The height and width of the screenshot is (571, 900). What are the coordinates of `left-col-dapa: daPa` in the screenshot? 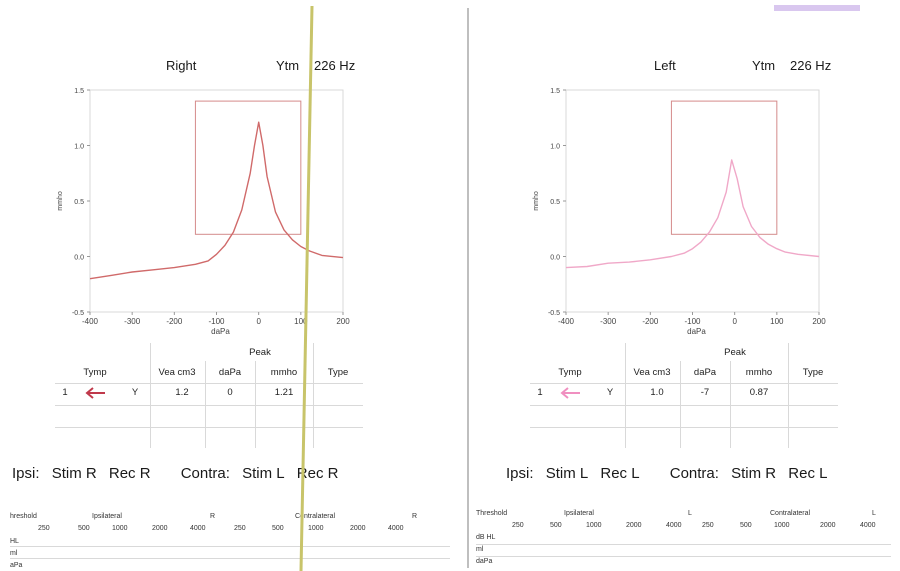 It's located at (705, 372).